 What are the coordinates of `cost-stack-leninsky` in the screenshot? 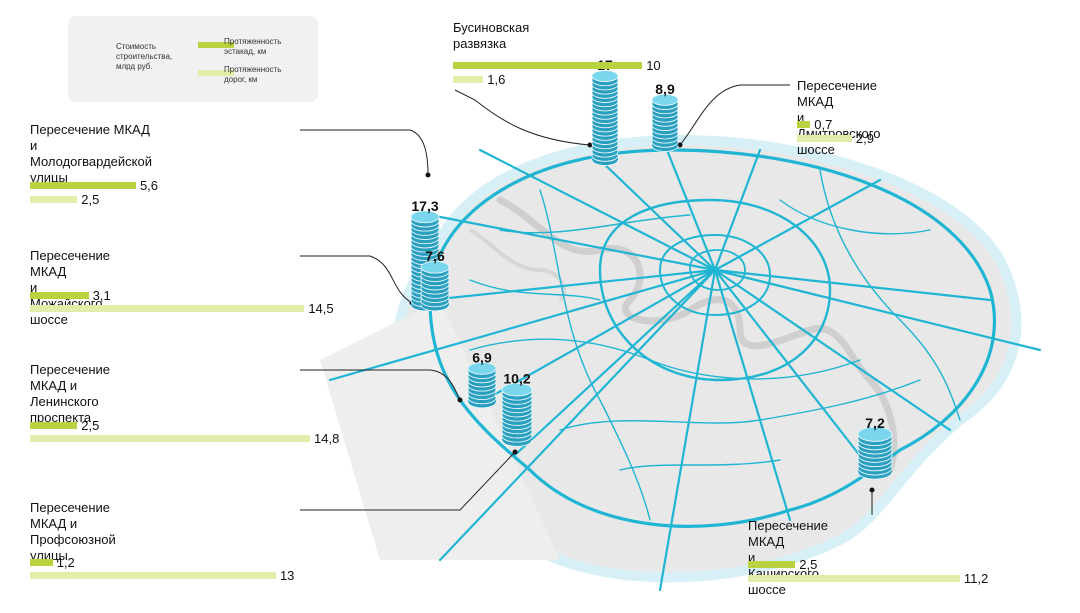 It's located at (482, 385).